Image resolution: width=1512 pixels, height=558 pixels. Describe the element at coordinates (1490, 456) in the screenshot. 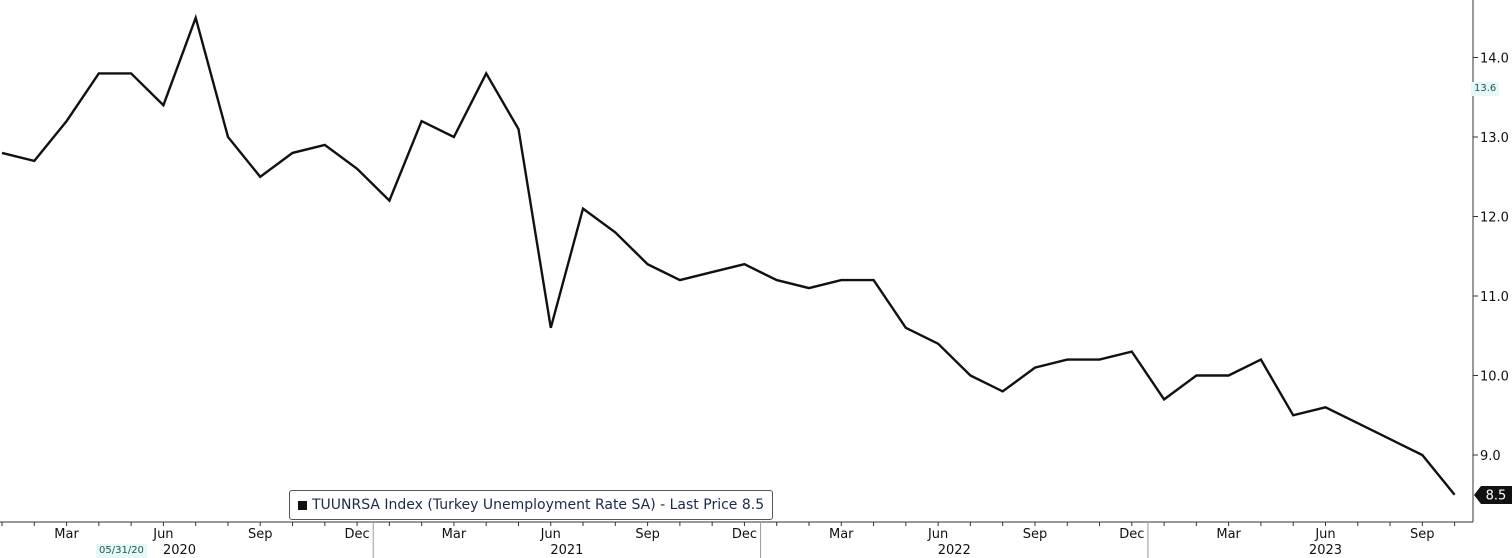

I see `y-tick-label: 9.0` at that location.